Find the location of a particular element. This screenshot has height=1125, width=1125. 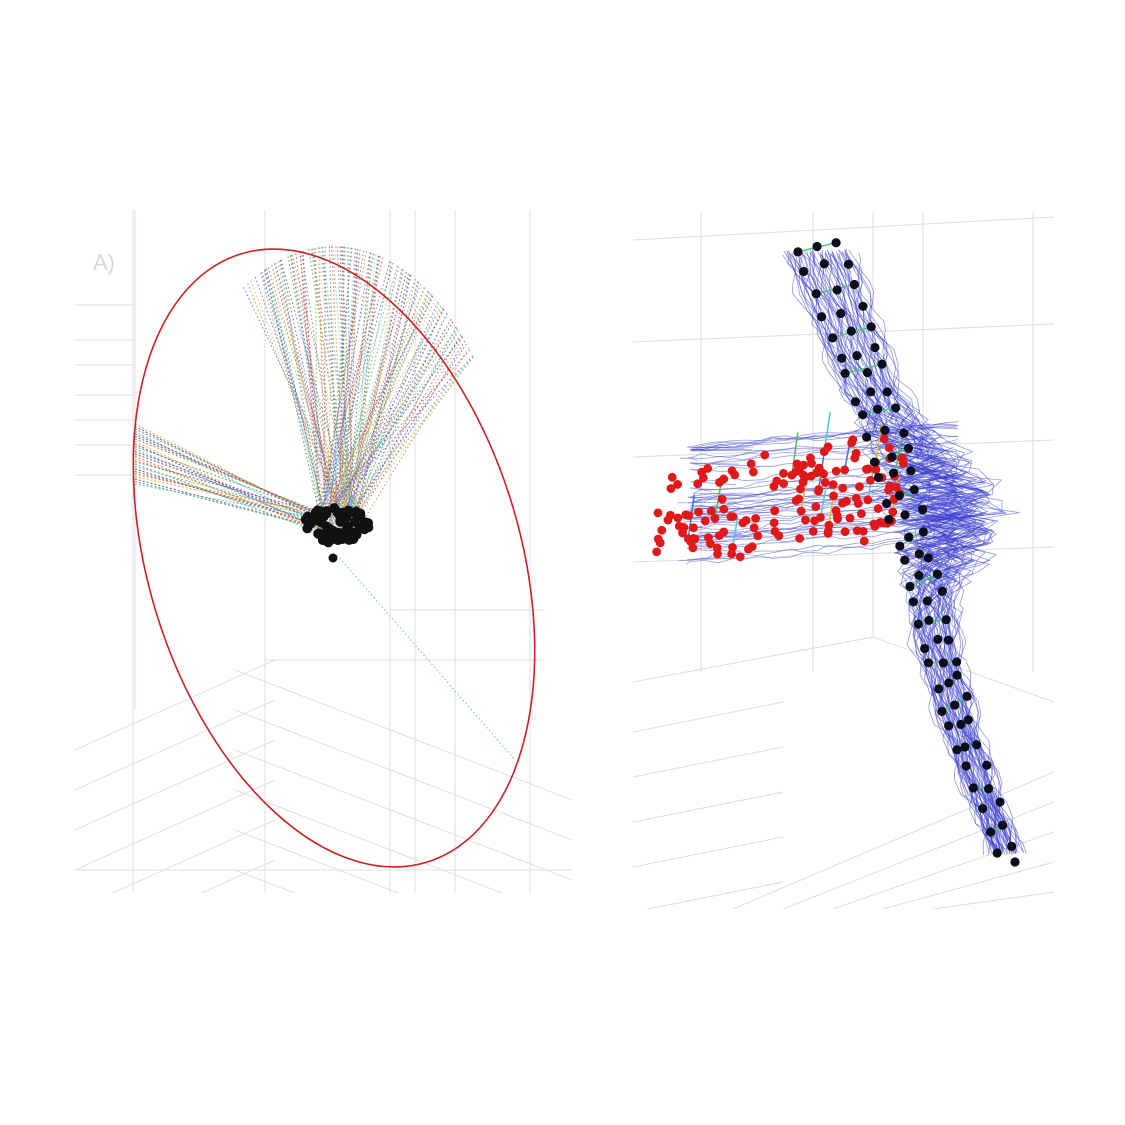

target-marker-cluster is located at coordinates (906, 552).